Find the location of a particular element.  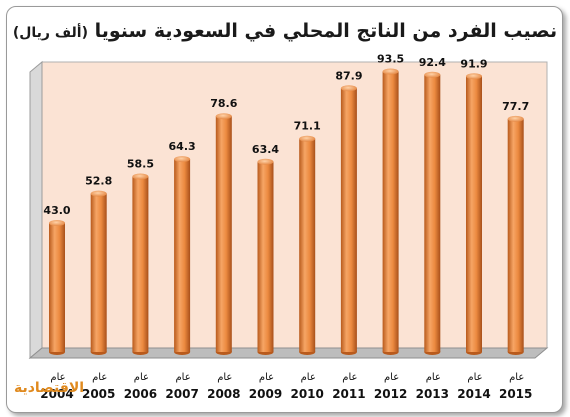

value-label-2011: 87.9 is located at coordinates (348, 75).